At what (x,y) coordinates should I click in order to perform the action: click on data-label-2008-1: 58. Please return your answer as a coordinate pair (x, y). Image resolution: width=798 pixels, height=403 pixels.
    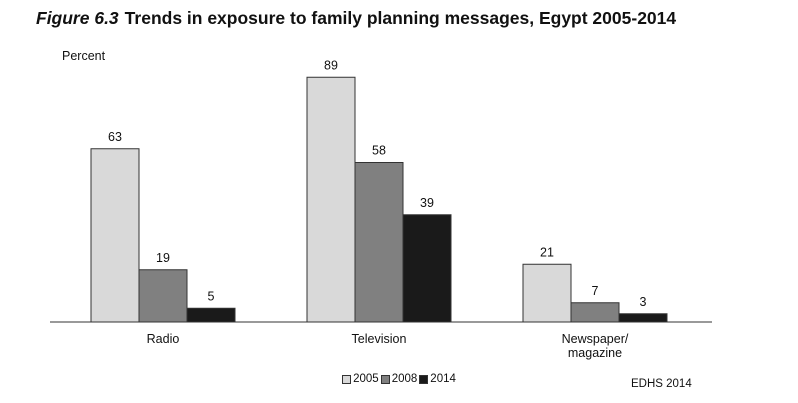
    Looking at the image, I should click on (379, 151).